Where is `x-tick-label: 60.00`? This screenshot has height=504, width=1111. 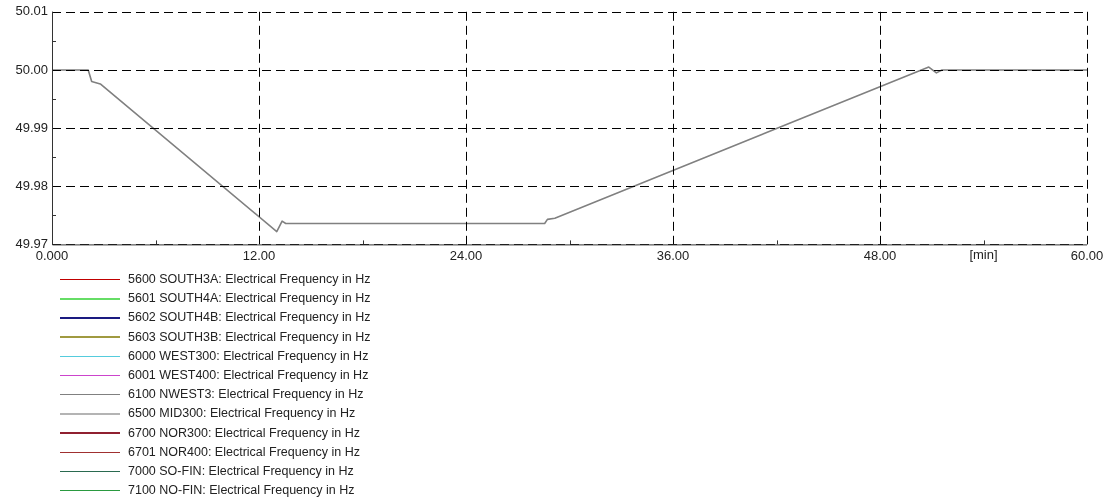 x-tick-label: 60.00 is located at coordinates (1087, 255).